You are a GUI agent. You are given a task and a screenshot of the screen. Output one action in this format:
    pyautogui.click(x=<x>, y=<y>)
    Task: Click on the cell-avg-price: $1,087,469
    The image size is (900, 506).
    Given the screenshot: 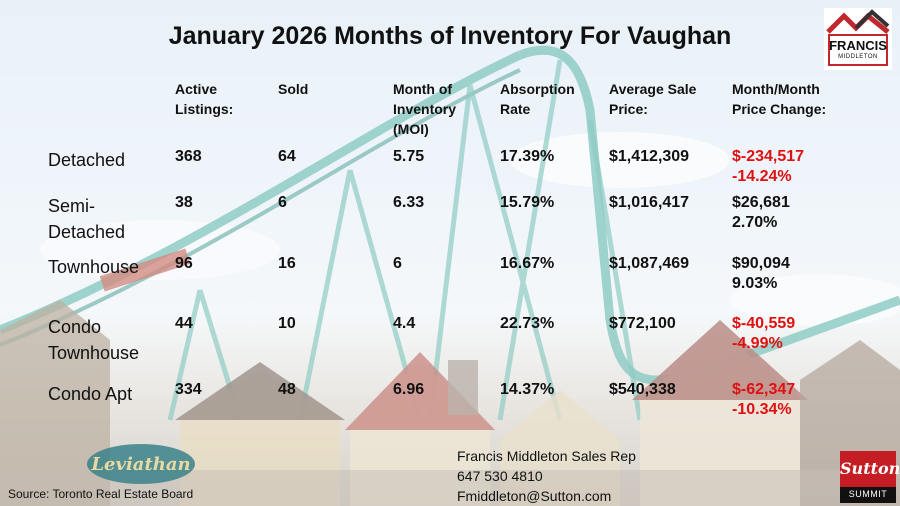 What is the action you would take?
    pyautogui.click(x=649, y=263)
    